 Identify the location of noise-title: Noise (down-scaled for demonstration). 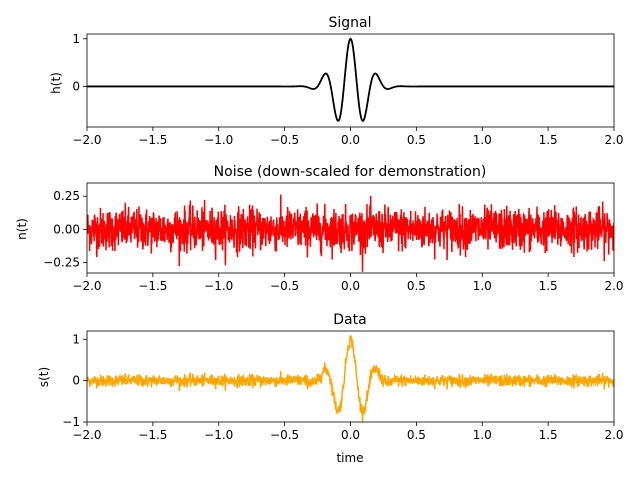
(350, 172).